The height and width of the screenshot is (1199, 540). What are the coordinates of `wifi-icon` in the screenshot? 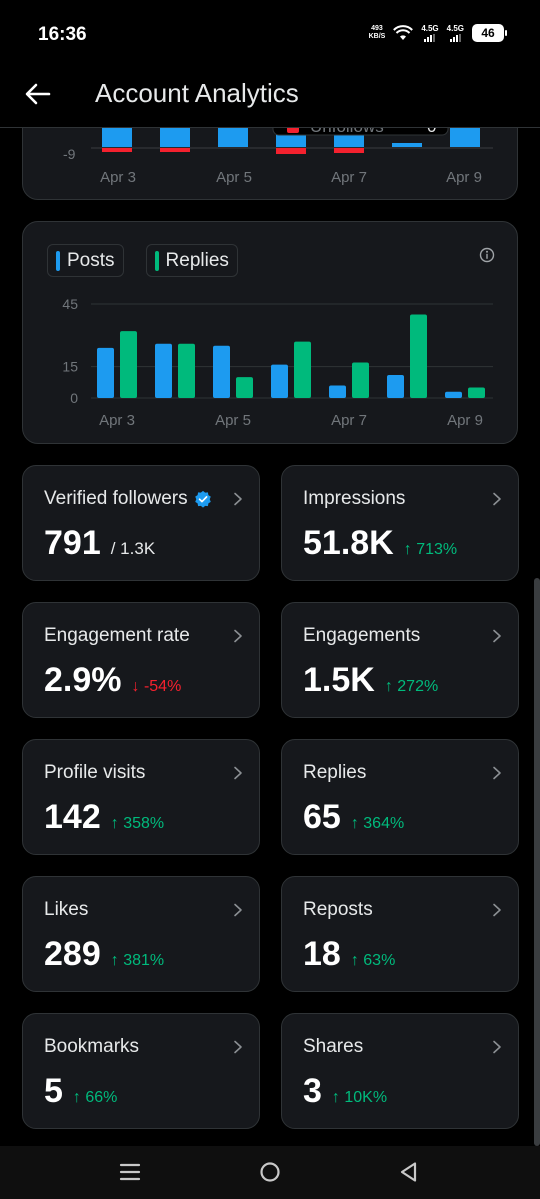 It's located at (403, 32).